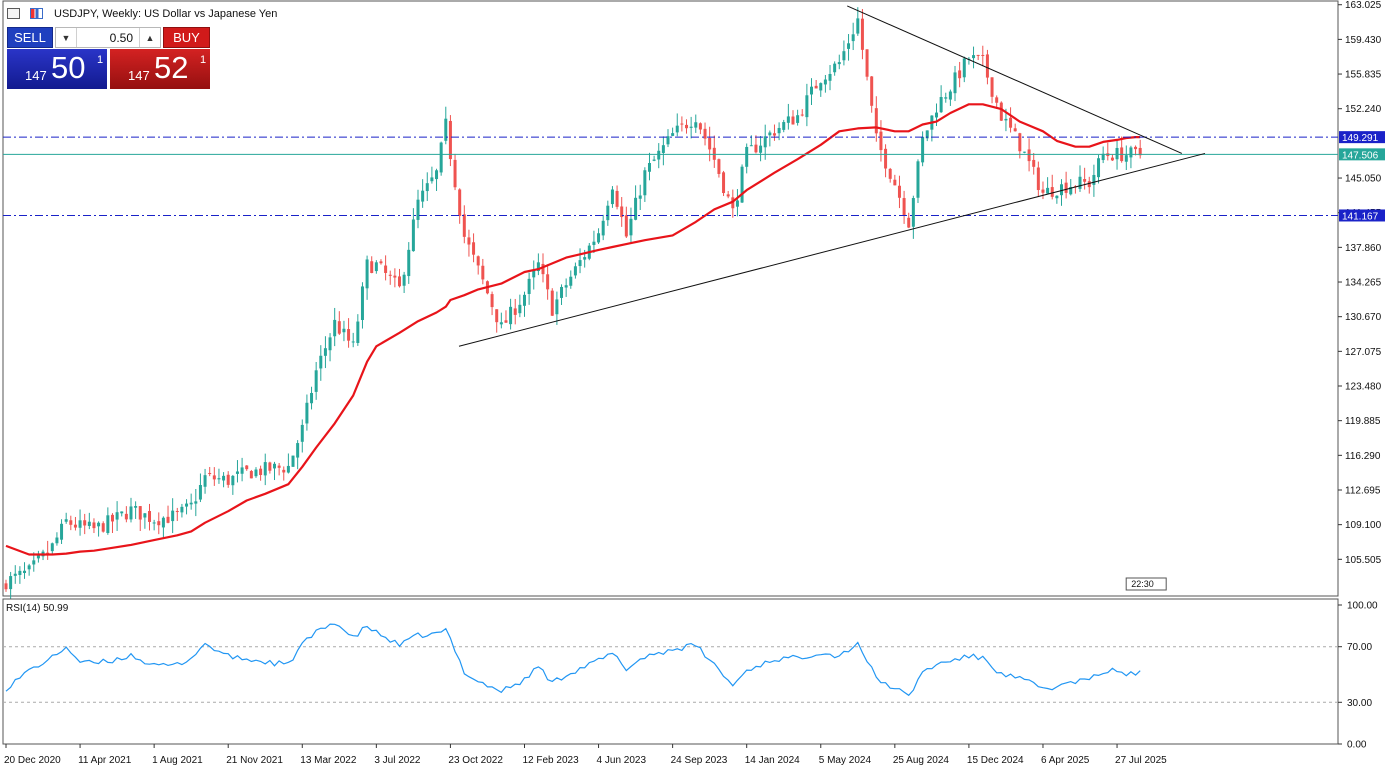 This screenshot has width=1397, height=769. Describe the element at coordinates (108, 37) in the screenshot. I see `volume-input` at that location.